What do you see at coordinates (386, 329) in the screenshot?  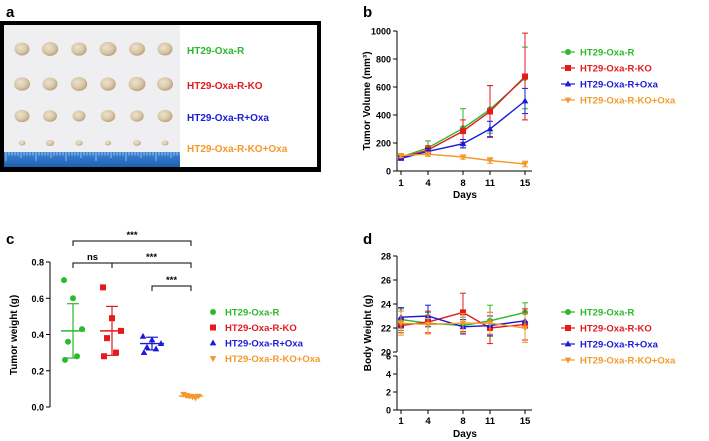 I see `y-tick-label: 22` at bounding box center [386, 329].